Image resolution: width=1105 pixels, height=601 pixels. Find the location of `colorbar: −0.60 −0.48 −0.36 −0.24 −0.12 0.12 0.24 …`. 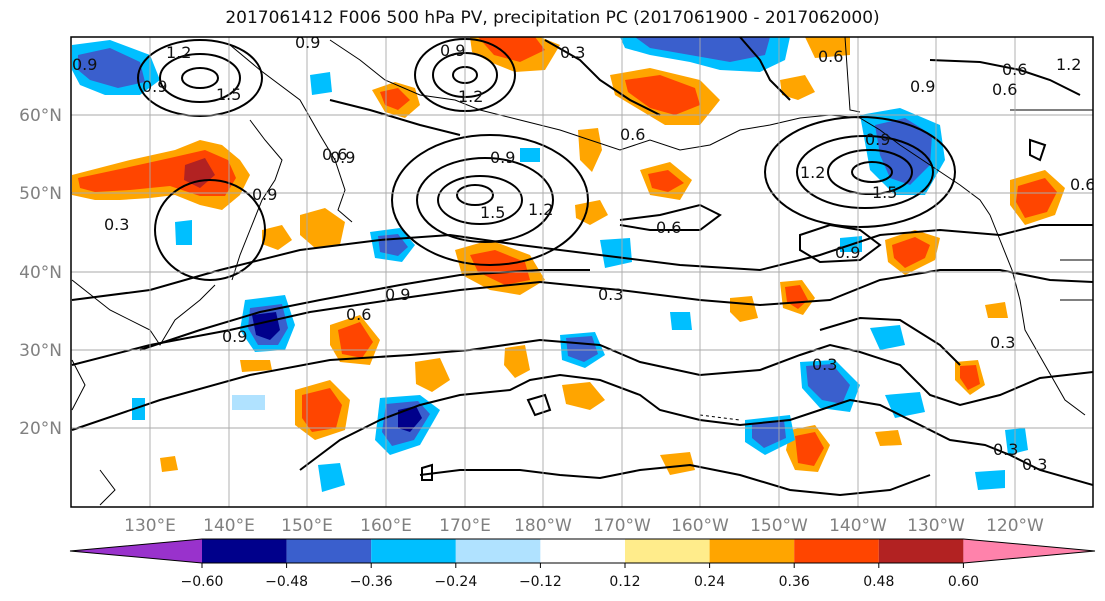

colorbar: −0.60 −0.48 −0.36 −0.24 −0.12 0.12 0.24 … is located at coordinates (582, 564).